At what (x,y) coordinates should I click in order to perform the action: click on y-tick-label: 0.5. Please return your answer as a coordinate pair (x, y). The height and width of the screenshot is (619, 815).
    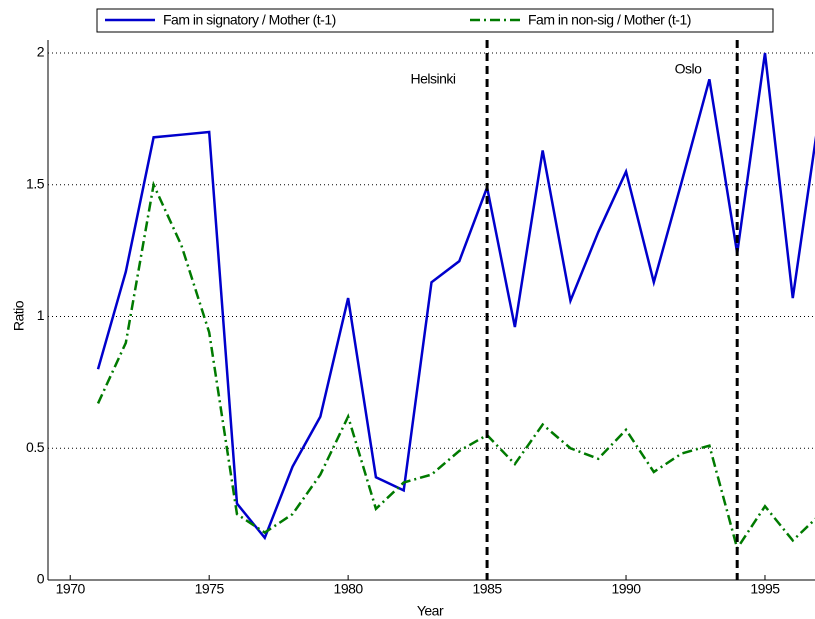
    Looking at the image, I should click on (35, 447).